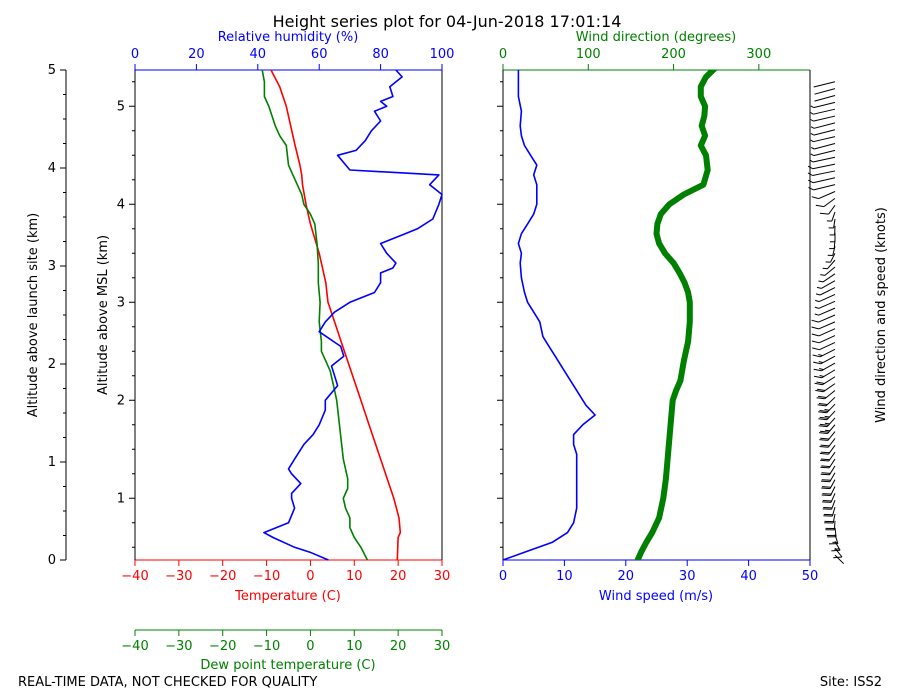 The height and width of the screenshot is (700, 900). What do you see at coordinates (258, 54) in the screenshot?
I see `rh-tick-label: 40` at bounding box center [258, 54].